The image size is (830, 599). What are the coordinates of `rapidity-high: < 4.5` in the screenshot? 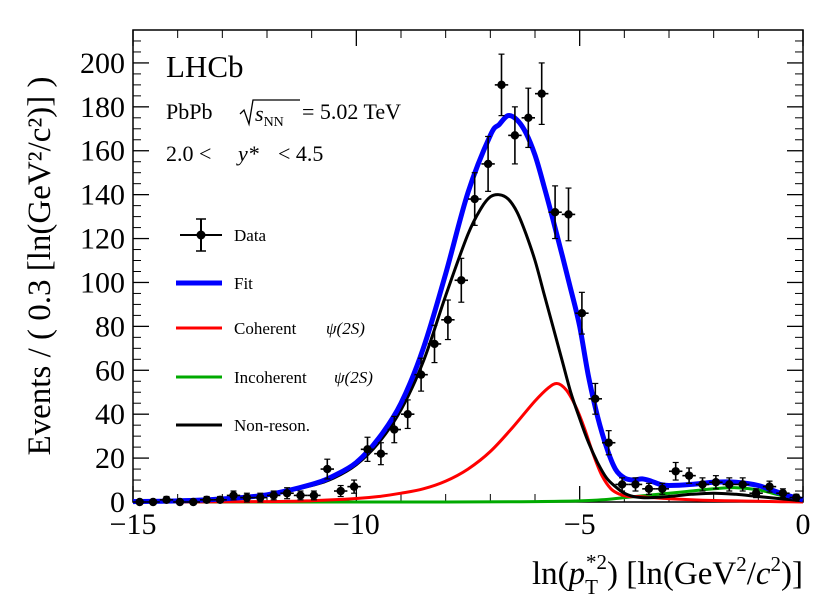 It's located at (300, 153).